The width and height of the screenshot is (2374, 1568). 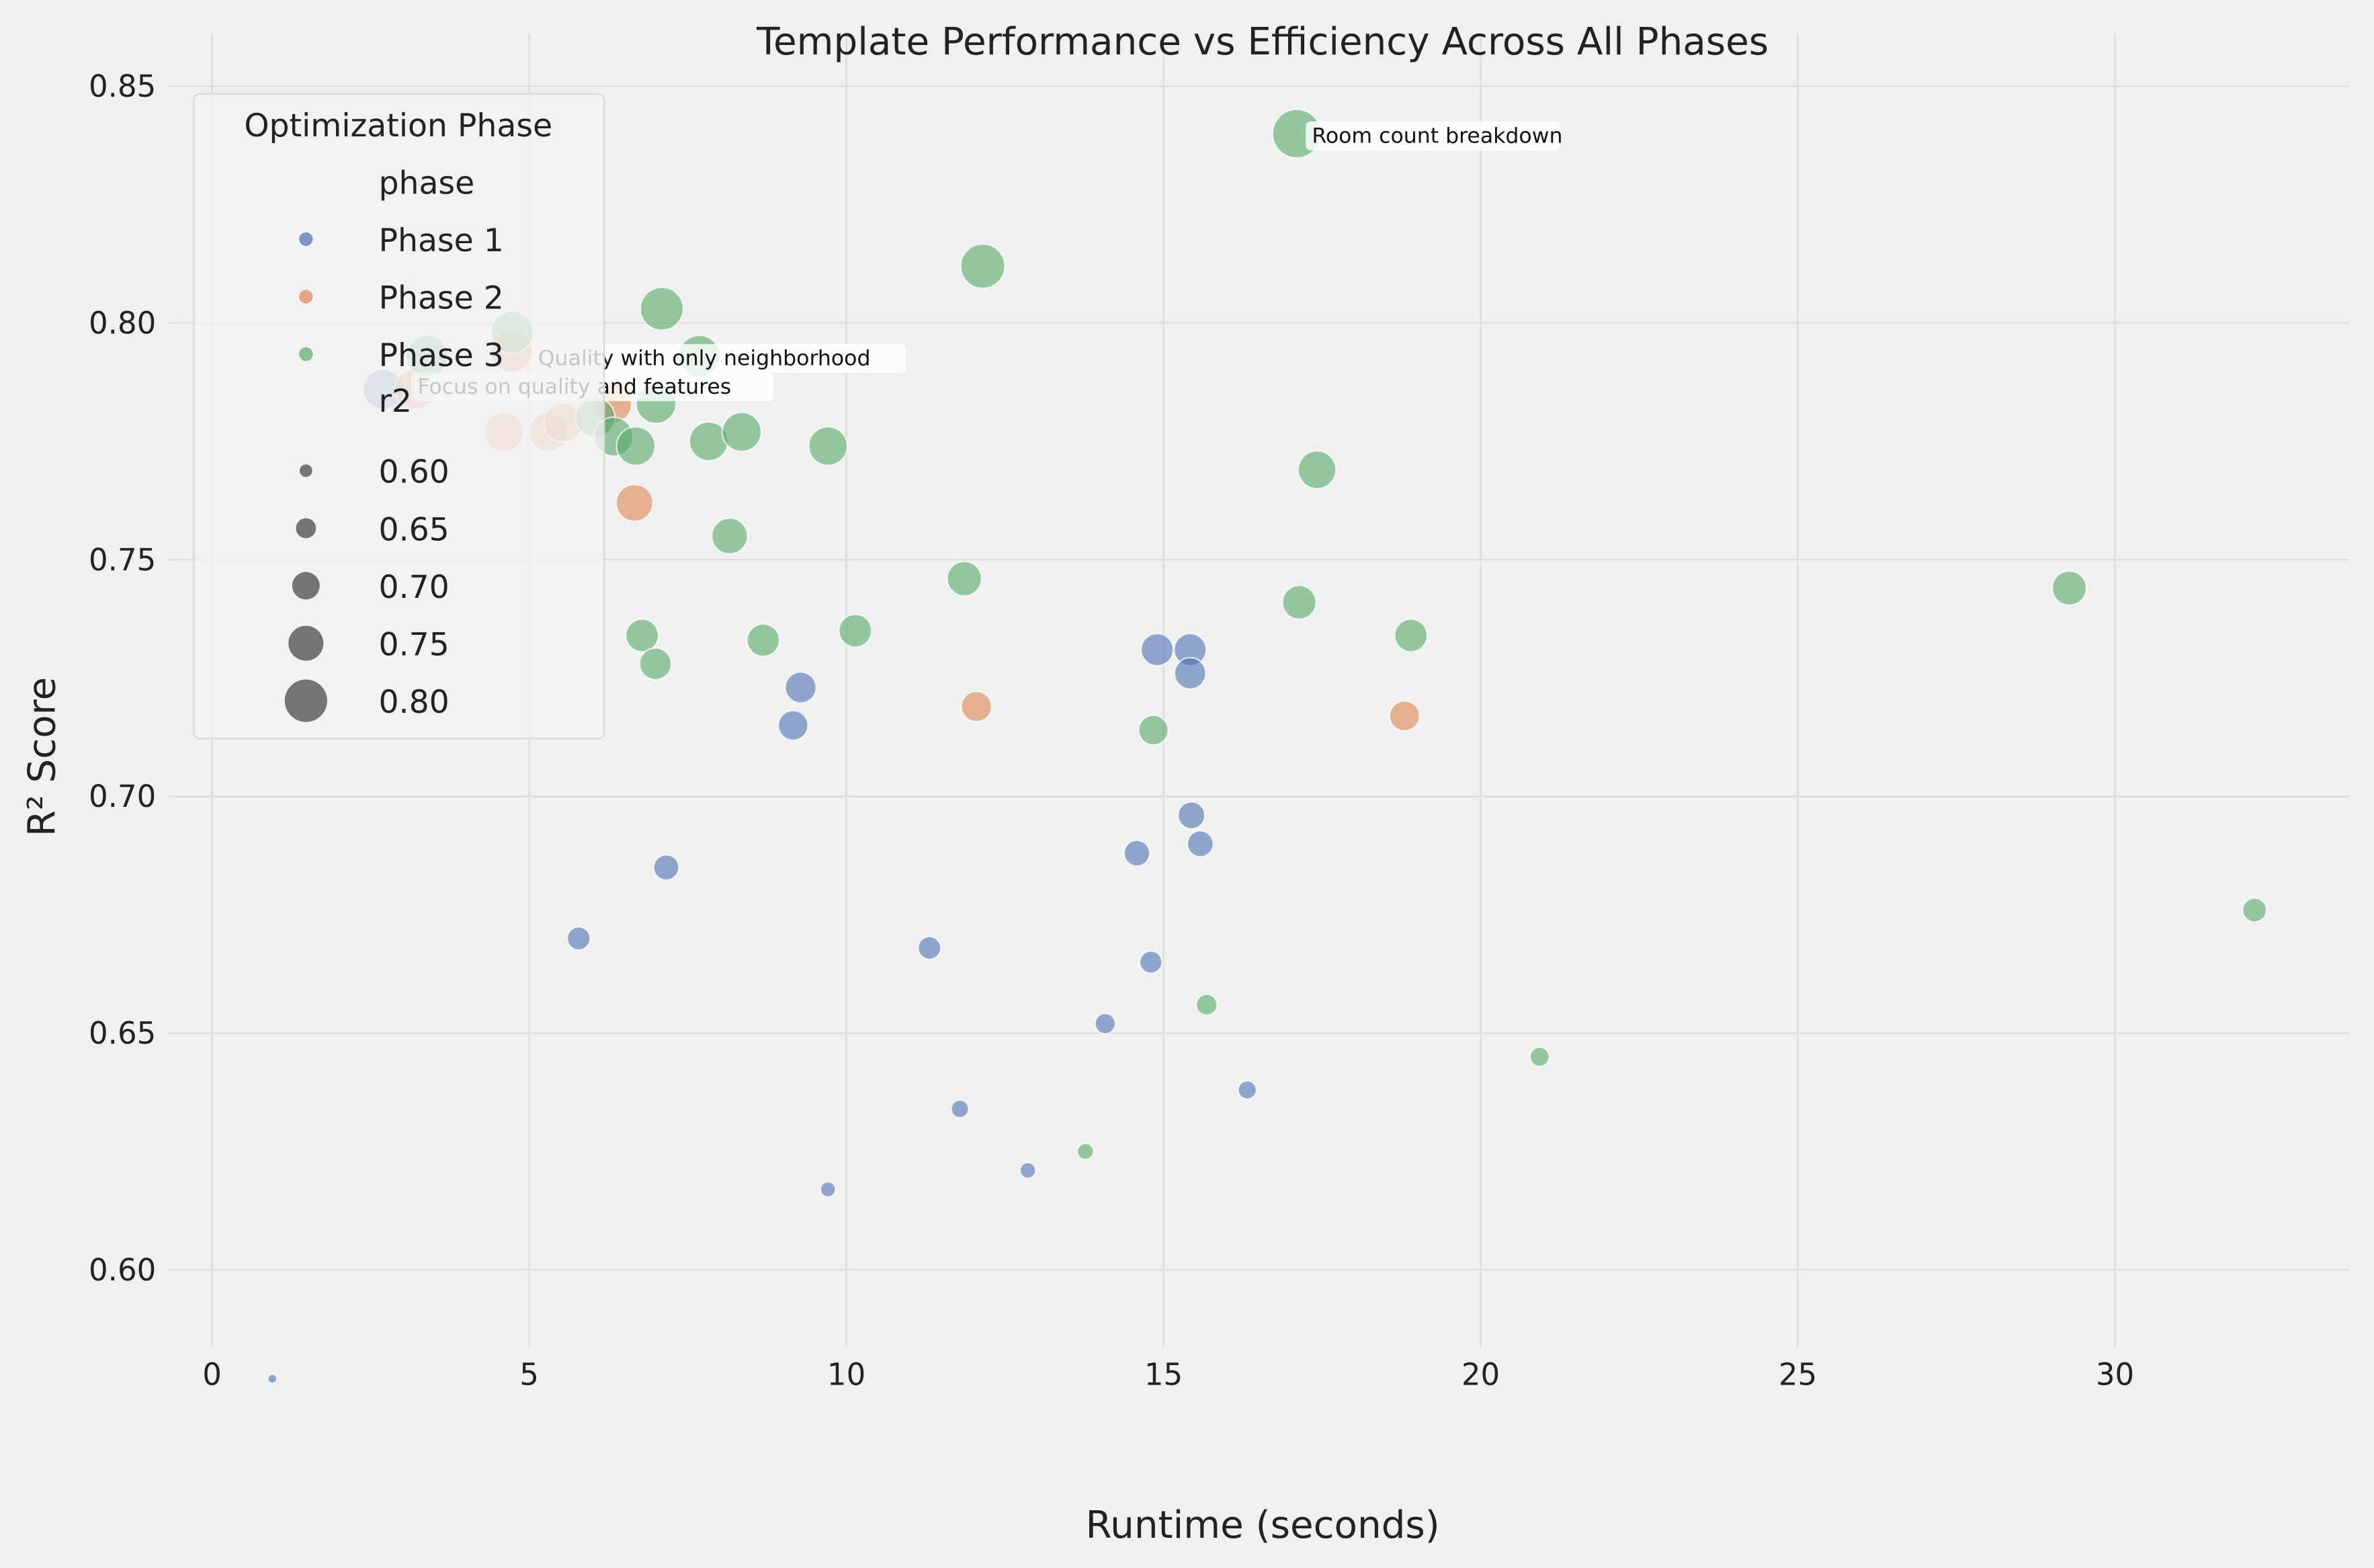 I want to click on legend-entry: Phase 1, so click(x=440, y=240).